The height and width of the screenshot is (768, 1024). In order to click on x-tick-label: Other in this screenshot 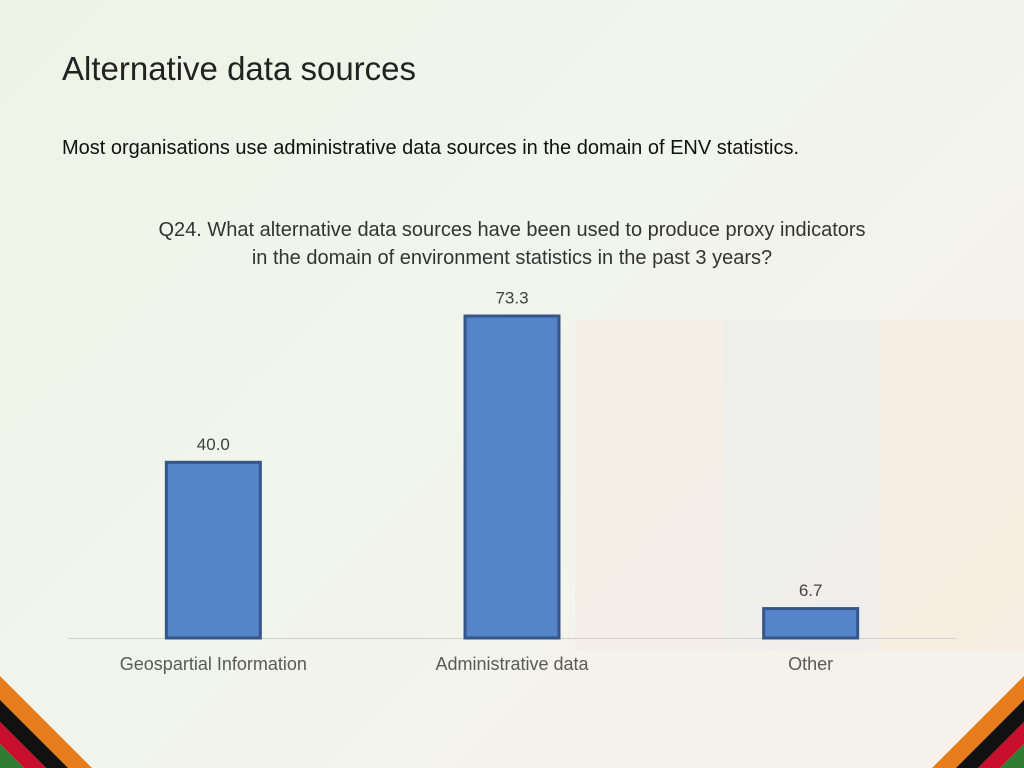, I will do `click(810, 664)`.